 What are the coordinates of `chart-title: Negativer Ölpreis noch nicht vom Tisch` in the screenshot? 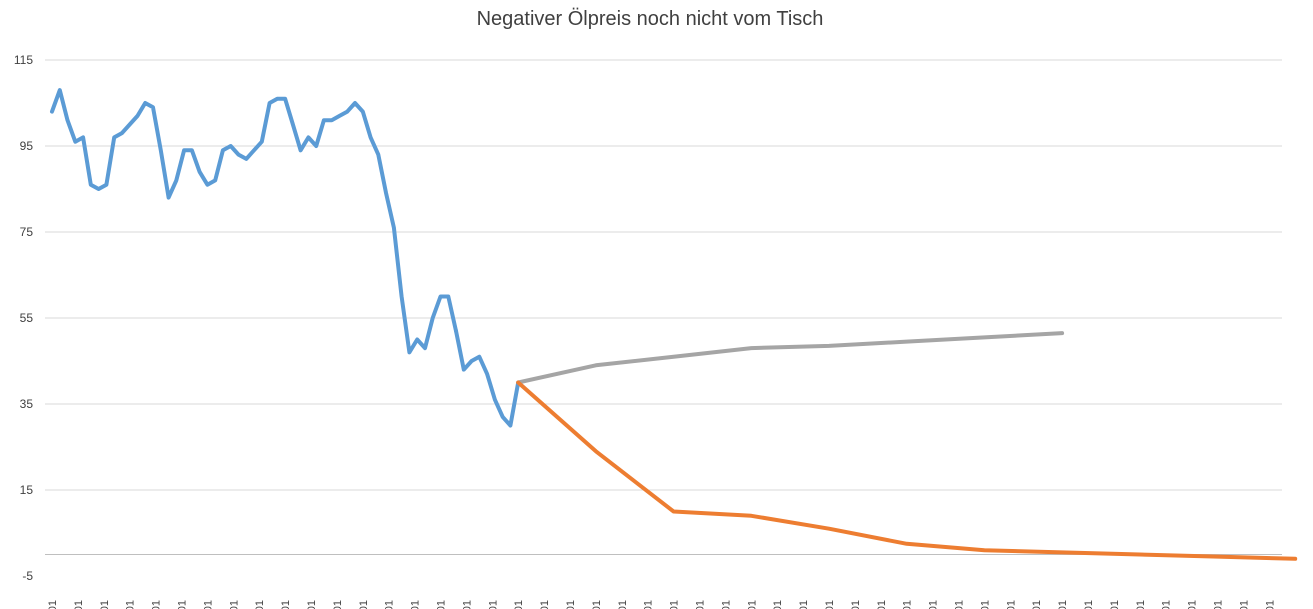 It's located at (650, 19).